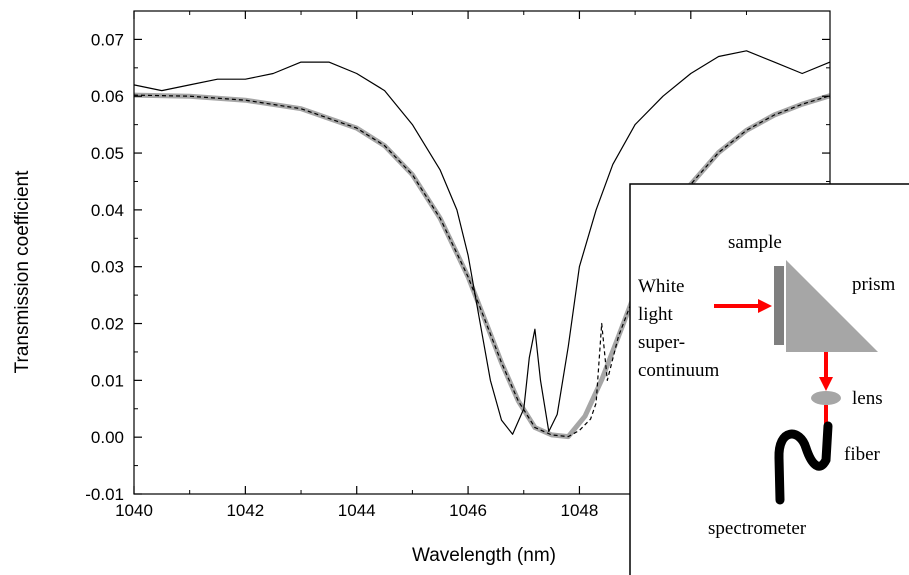 The width and height of the screenshot is (909, 575). Describe the element at coordinates (661, 286) in the screenshot. I see `inset-label-white: White` at that location.